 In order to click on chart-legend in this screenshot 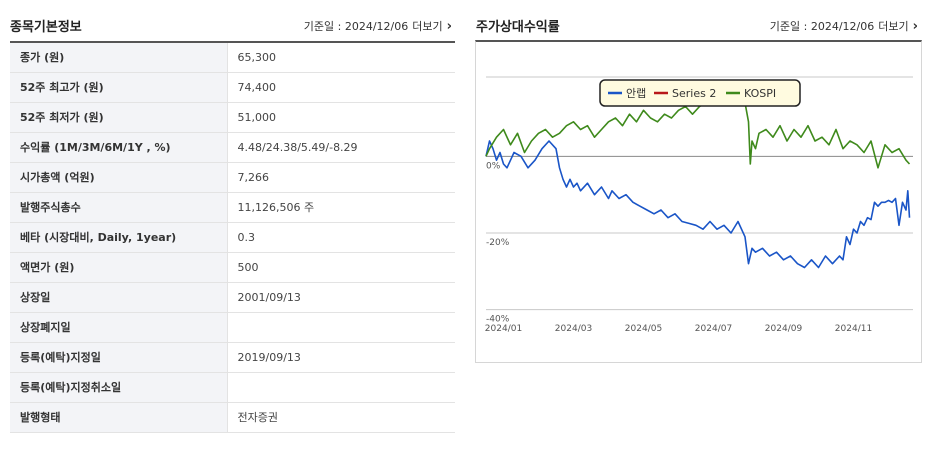, I will do `click(700, 93)`.